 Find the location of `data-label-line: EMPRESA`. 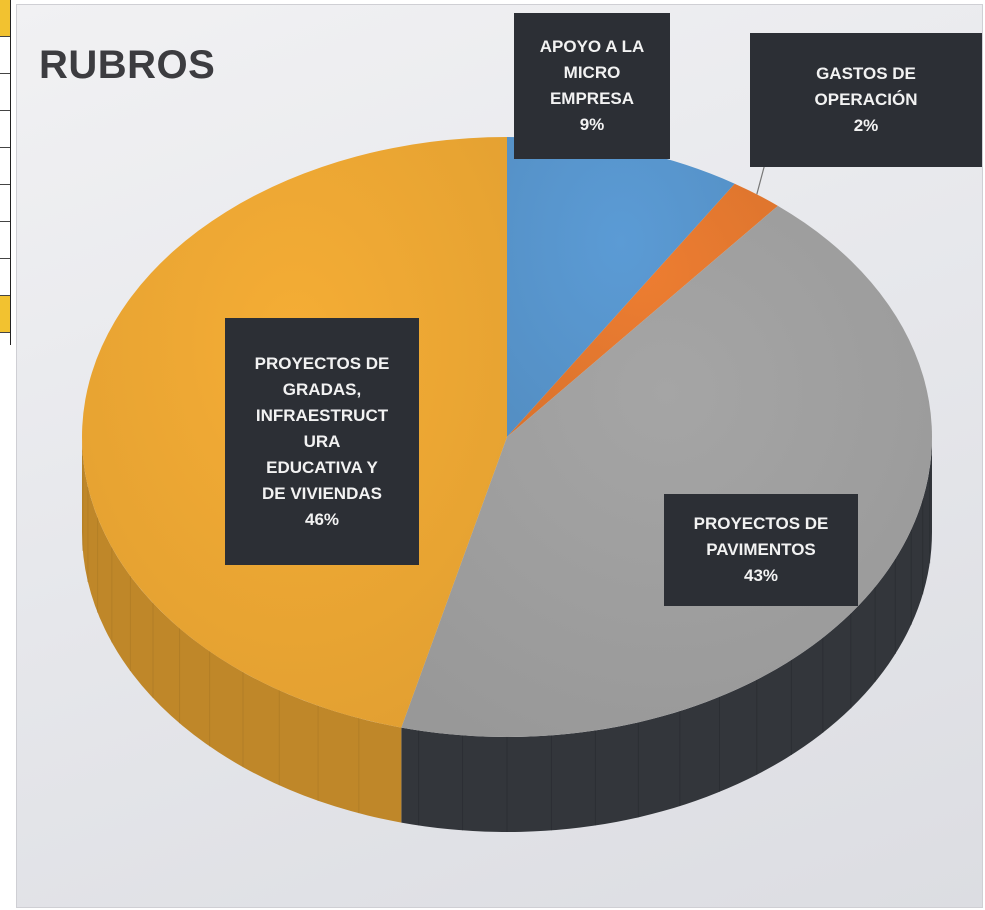

data-label-line: EMPRESA is located at coordinates (592, 98).